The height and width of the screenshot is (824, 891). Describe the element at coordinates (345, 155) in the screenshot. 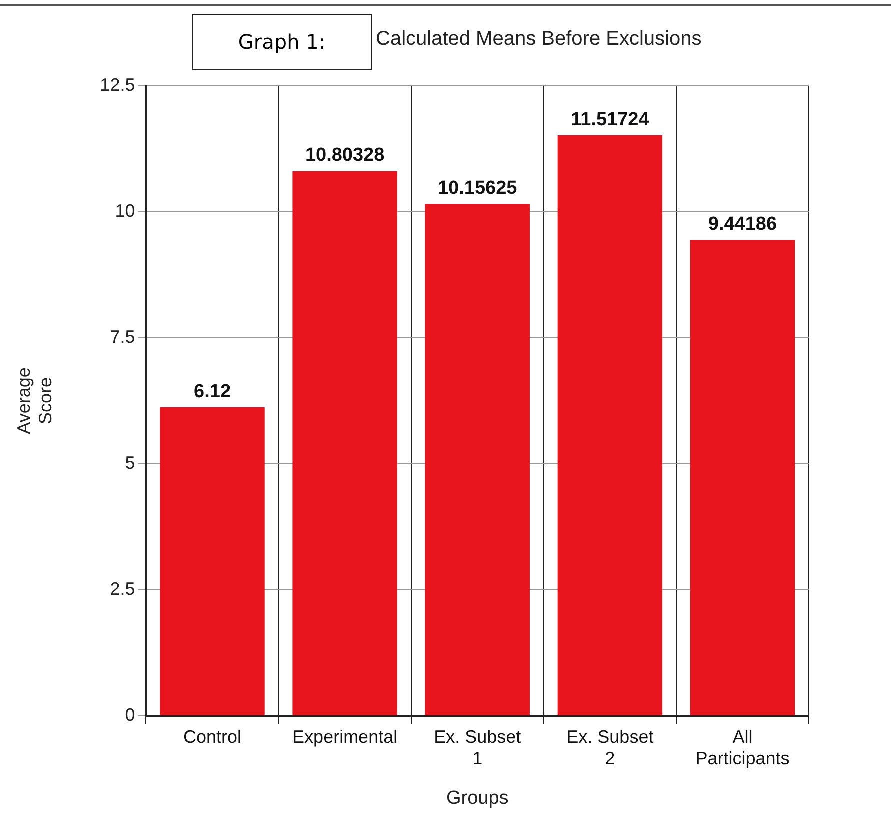

I see `data-label: 10.80328` at that location.